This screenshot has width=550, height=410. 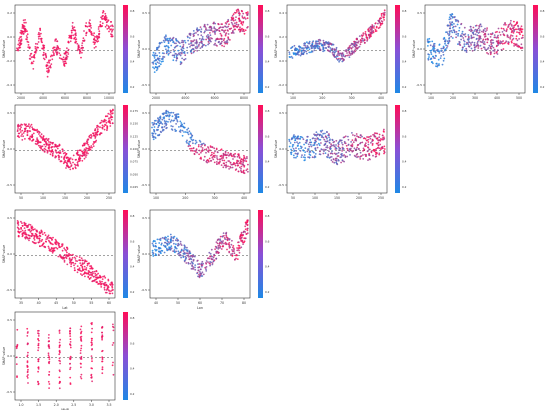 What do you see at coordinates (244, 303) in the screenshot?
I see `x-tick-label: 80` at bounding box center [244, 303].